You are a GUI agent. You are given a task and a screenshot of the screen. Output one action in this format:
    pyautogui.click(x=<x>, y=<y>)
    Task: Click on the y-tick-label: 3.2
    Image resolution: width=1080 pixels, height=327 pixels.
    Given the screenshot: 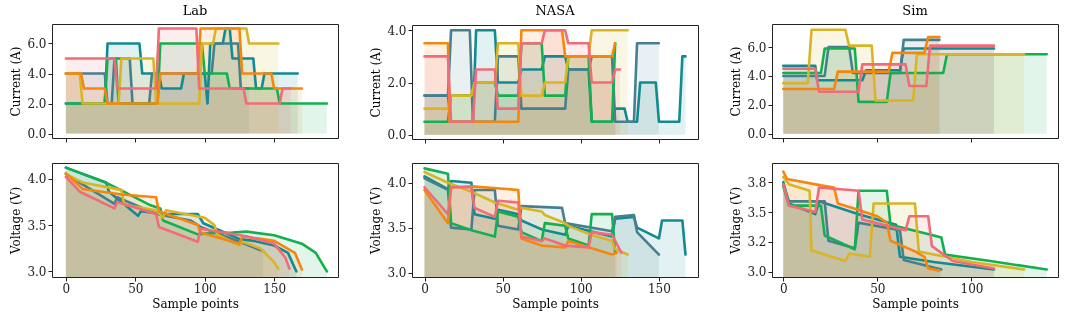 What is the action you would take?
    pyautogui.click(x=757, y=242)
    